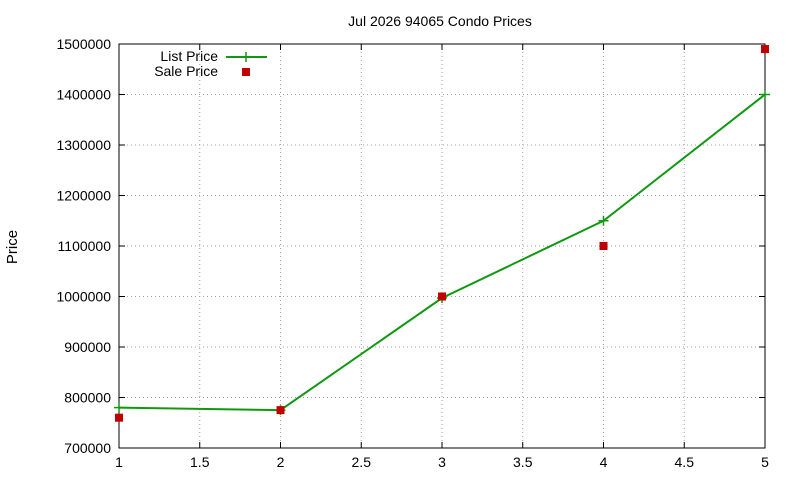  What do you see at coordinates (87, 398) in the screenshot?
I see `y-tick-label: 800000` at bounding box center [87, 398].